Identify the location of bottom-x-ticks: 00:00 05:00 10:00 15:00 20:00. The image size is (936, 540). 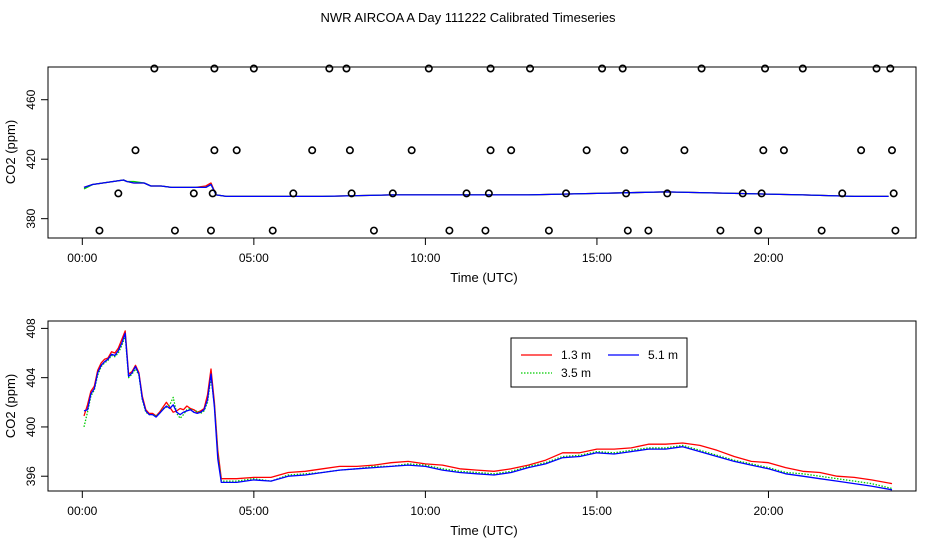
(425, 504).